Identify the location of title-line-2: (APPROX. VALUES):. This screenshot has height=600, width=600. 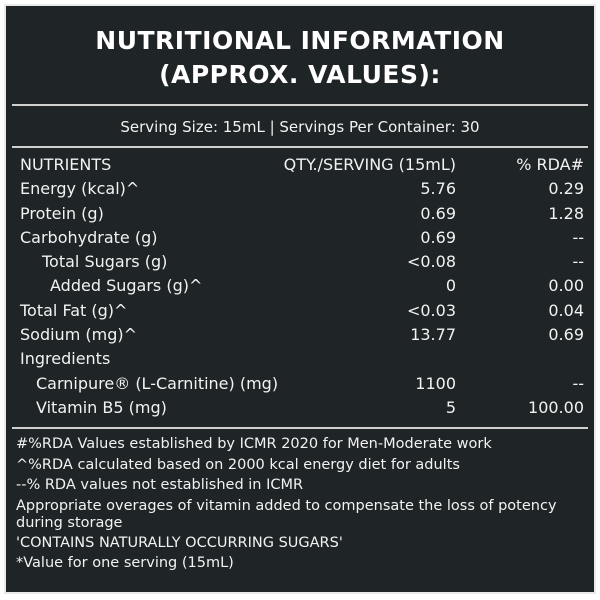
(300, 74).